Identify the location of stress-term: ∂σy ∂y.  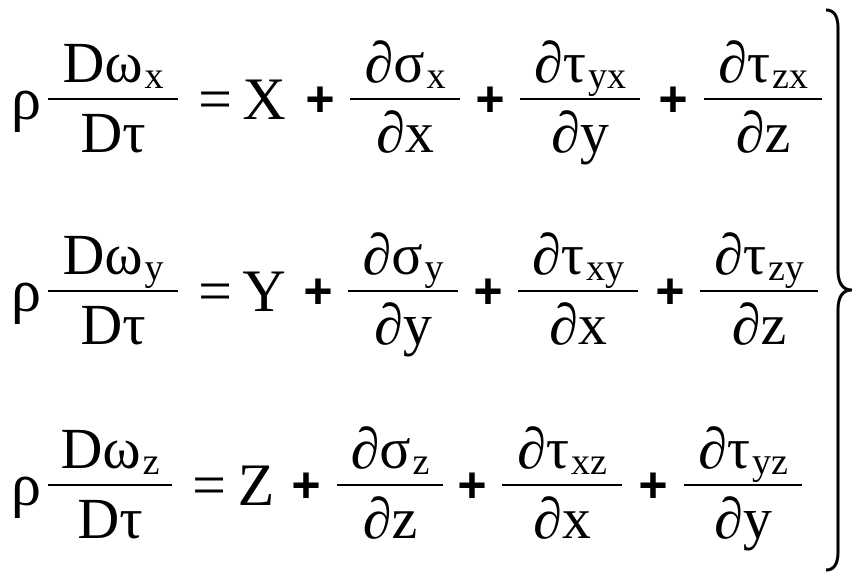
(403, 291).